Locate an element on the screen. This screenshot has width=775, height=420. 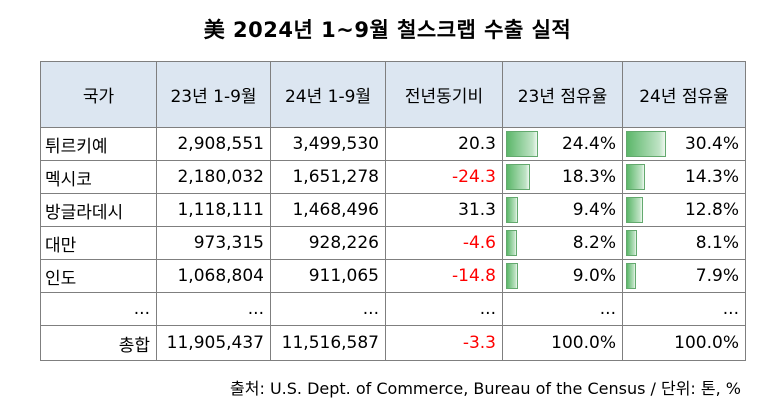
y24-cell: 1,468,496 is located at coordinates (328, 210).